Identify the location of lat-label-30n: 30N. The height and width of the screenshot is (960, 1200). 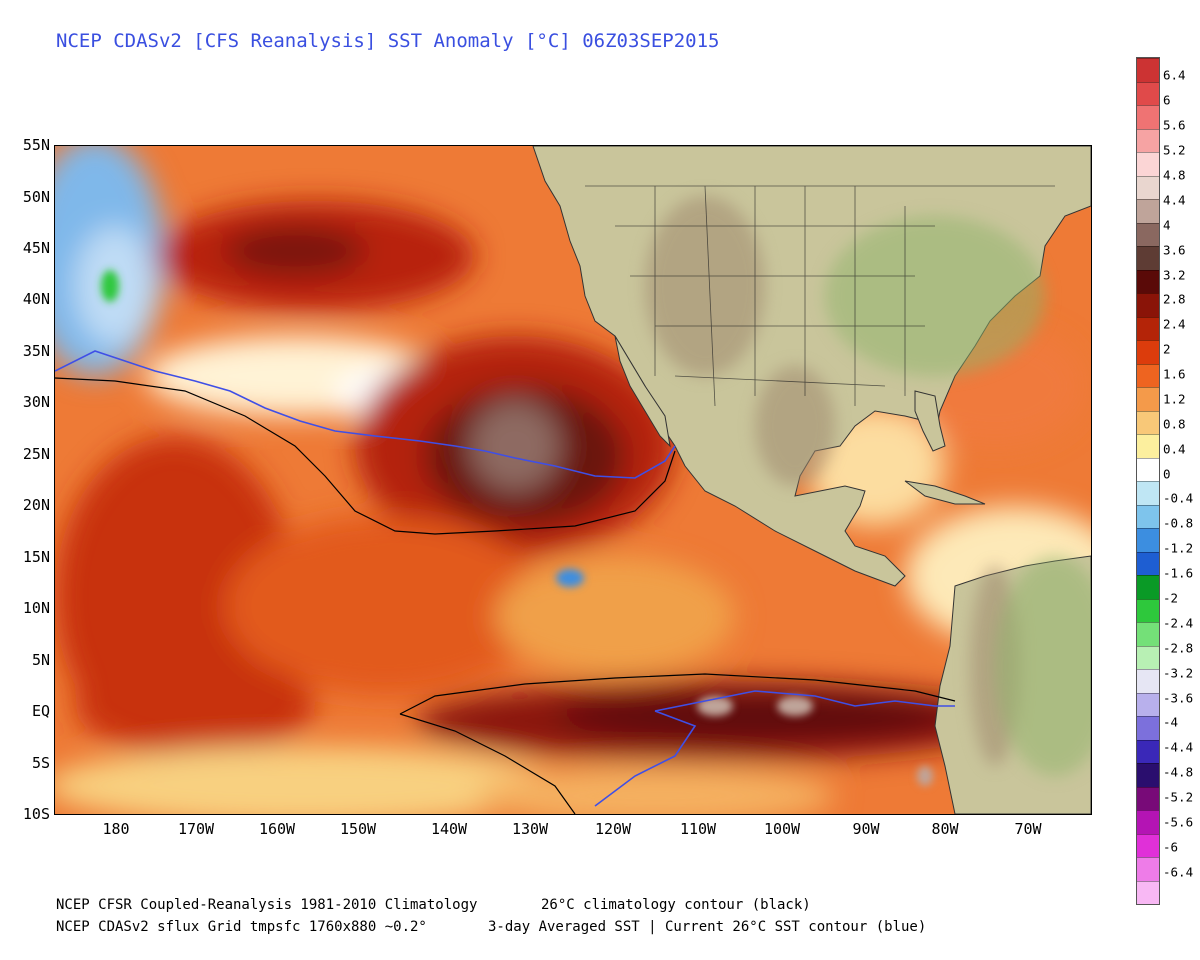
(36, 402).